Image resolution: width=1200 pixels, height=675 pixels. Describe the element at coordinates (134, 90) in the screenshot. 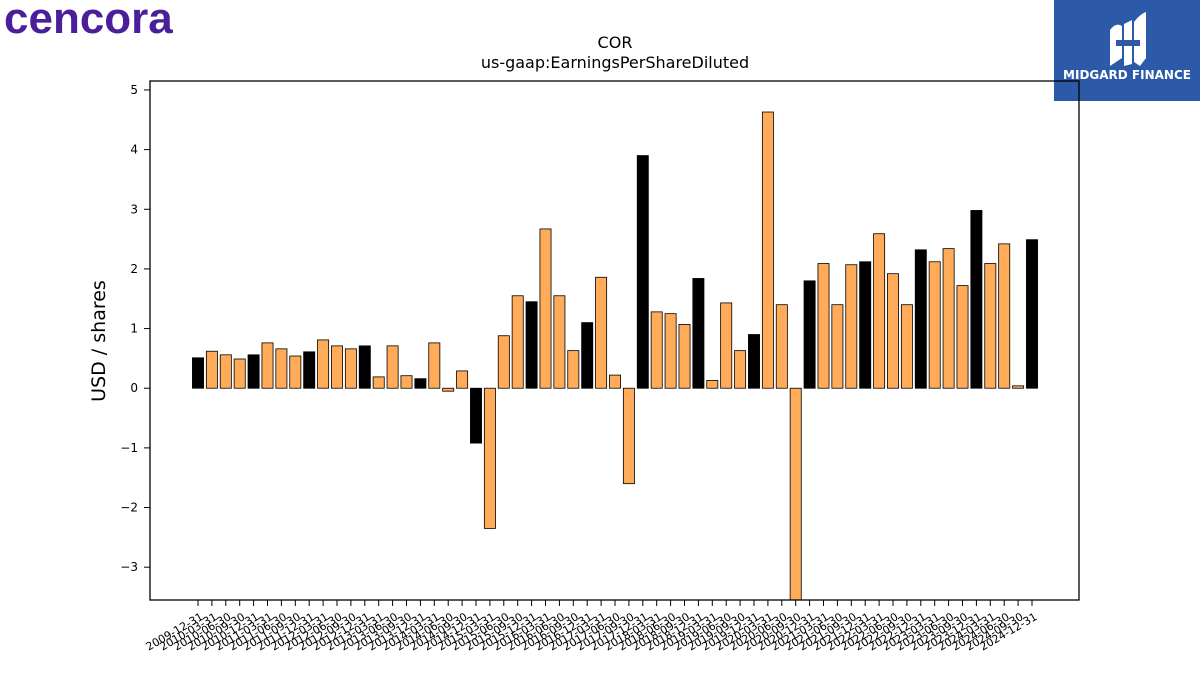

I see `y-tick-label: 5` at that location.